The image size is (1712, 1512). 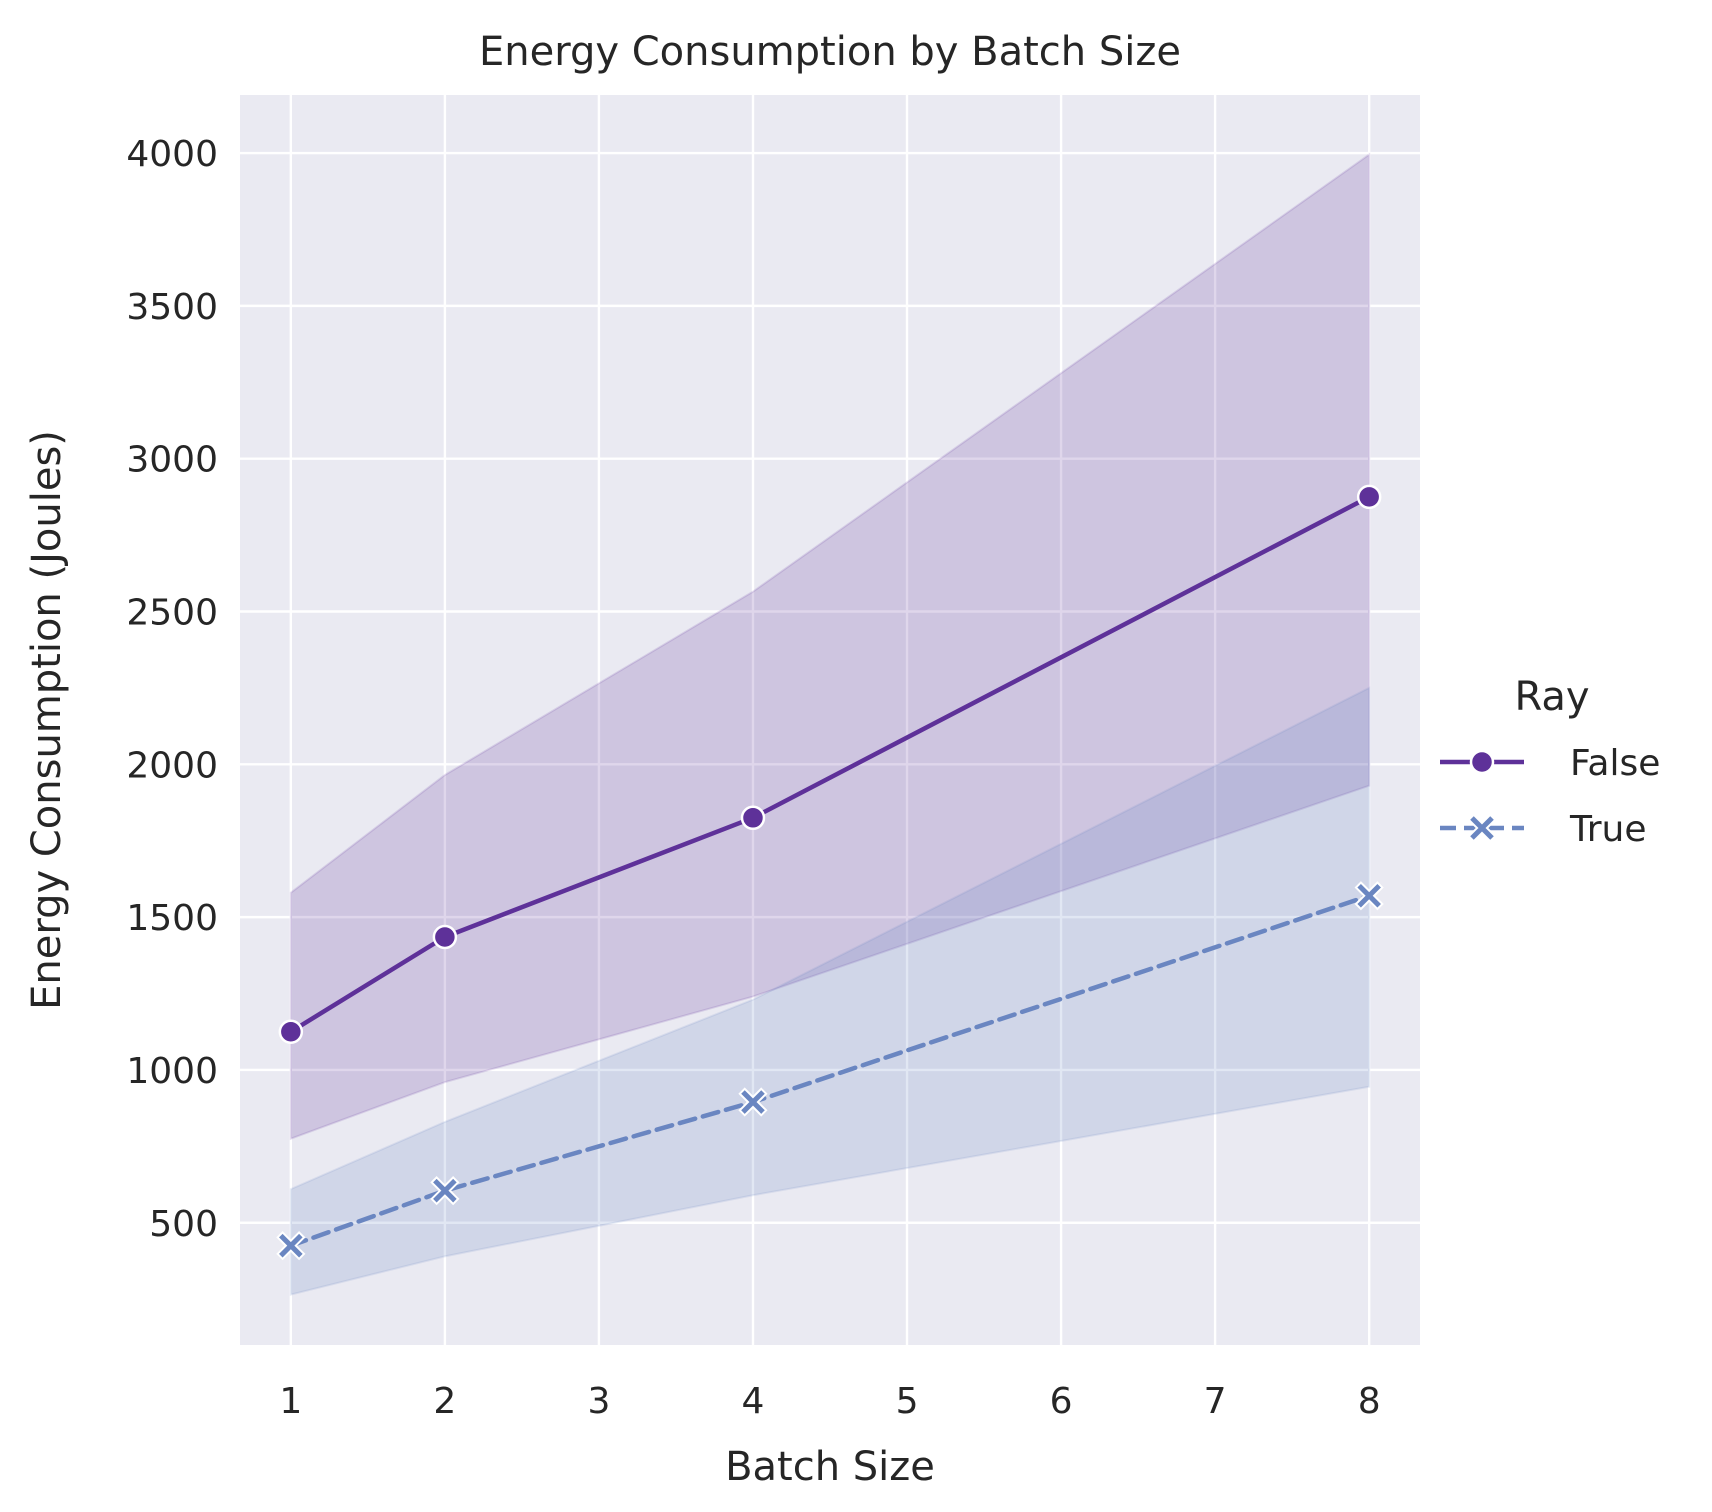 I want to click on y-tick-label: 1500, so click(x=172, y=918).